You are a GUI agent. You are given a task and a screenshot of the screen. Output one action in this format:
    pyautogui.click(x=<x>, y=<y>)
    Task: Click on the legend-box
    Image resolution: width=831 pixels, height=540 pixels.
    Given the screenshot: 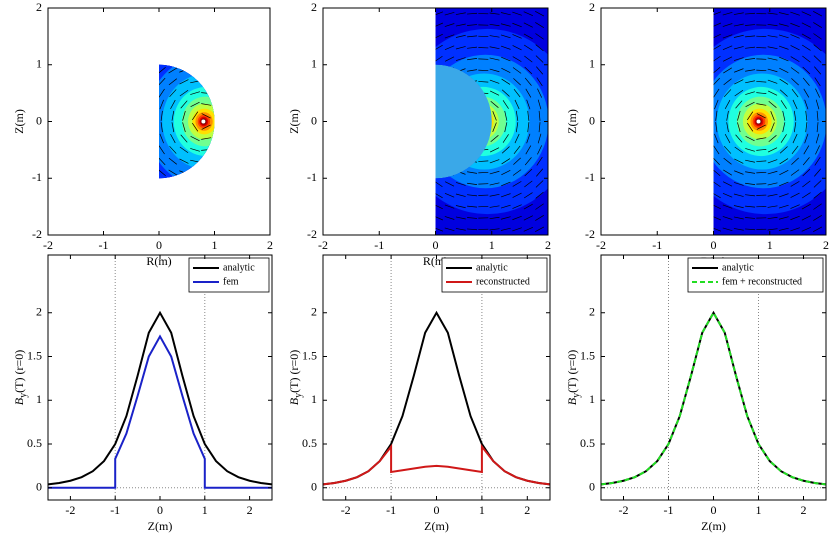 What is the action you would take?
    pyautogui.click(x=494, y=275)
    